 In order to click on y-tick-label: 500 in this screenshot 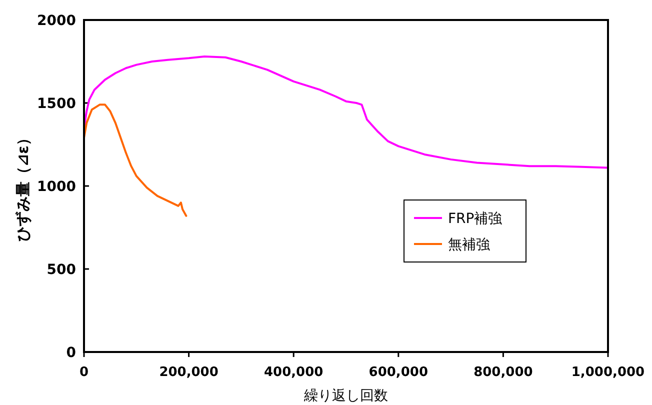, I will do `click(61, 270)`.